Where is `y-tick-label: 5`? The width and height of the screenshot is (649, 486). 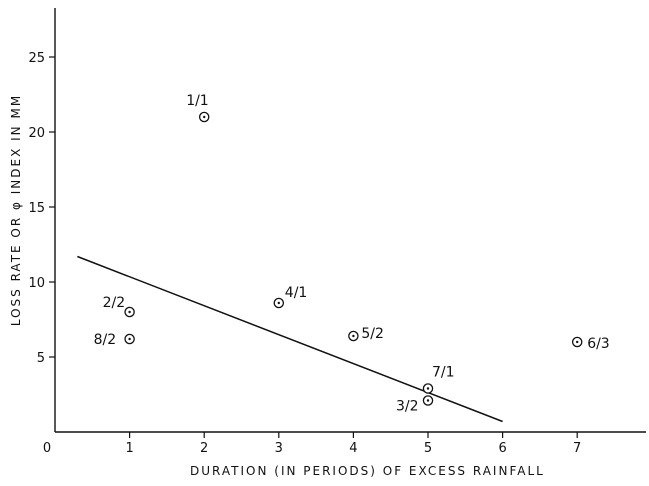 y-tick-label: 5 is located at coordinates (41, 358).